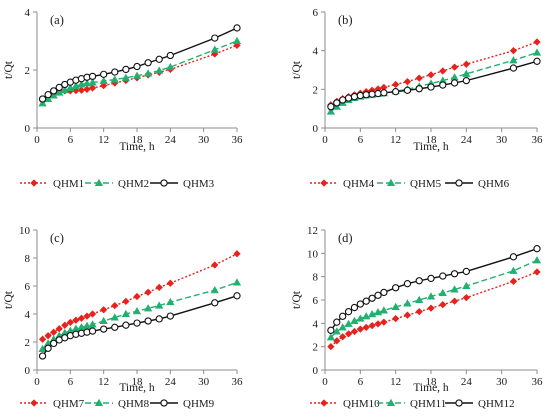 Image resolution: width=550 pixels, height=420 pixels. Describe the element at coordinates (434, 309) in the screenshot. I see `series-QHM10` at that location.